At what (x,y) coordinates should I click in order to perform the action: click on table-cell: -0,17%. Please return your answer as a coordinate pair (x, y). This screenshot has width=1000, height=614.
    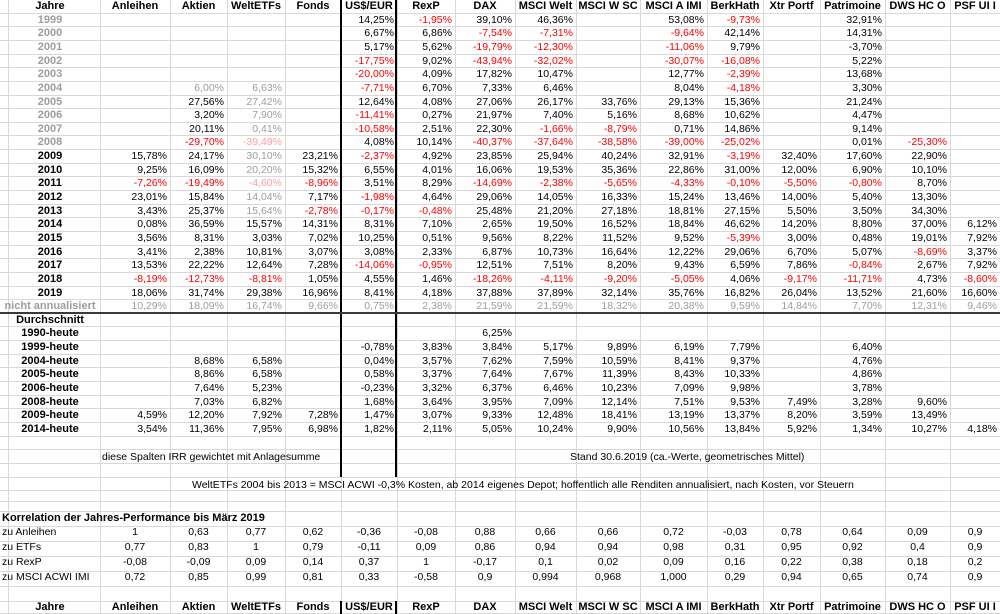
    Looking at the image, I should click on (377, 210).